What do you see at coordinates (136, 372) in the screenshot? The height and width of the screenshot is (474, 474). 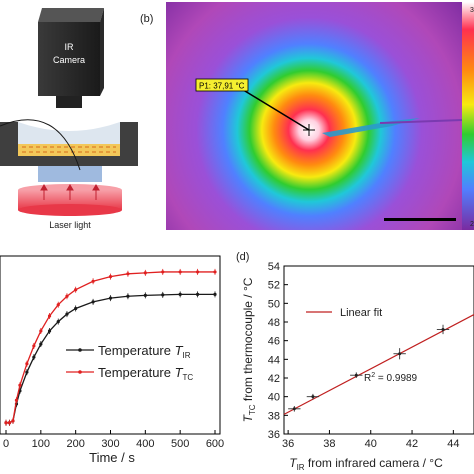 I see `legend-ttc-main: Temperature` at bounding box center [136, 372].